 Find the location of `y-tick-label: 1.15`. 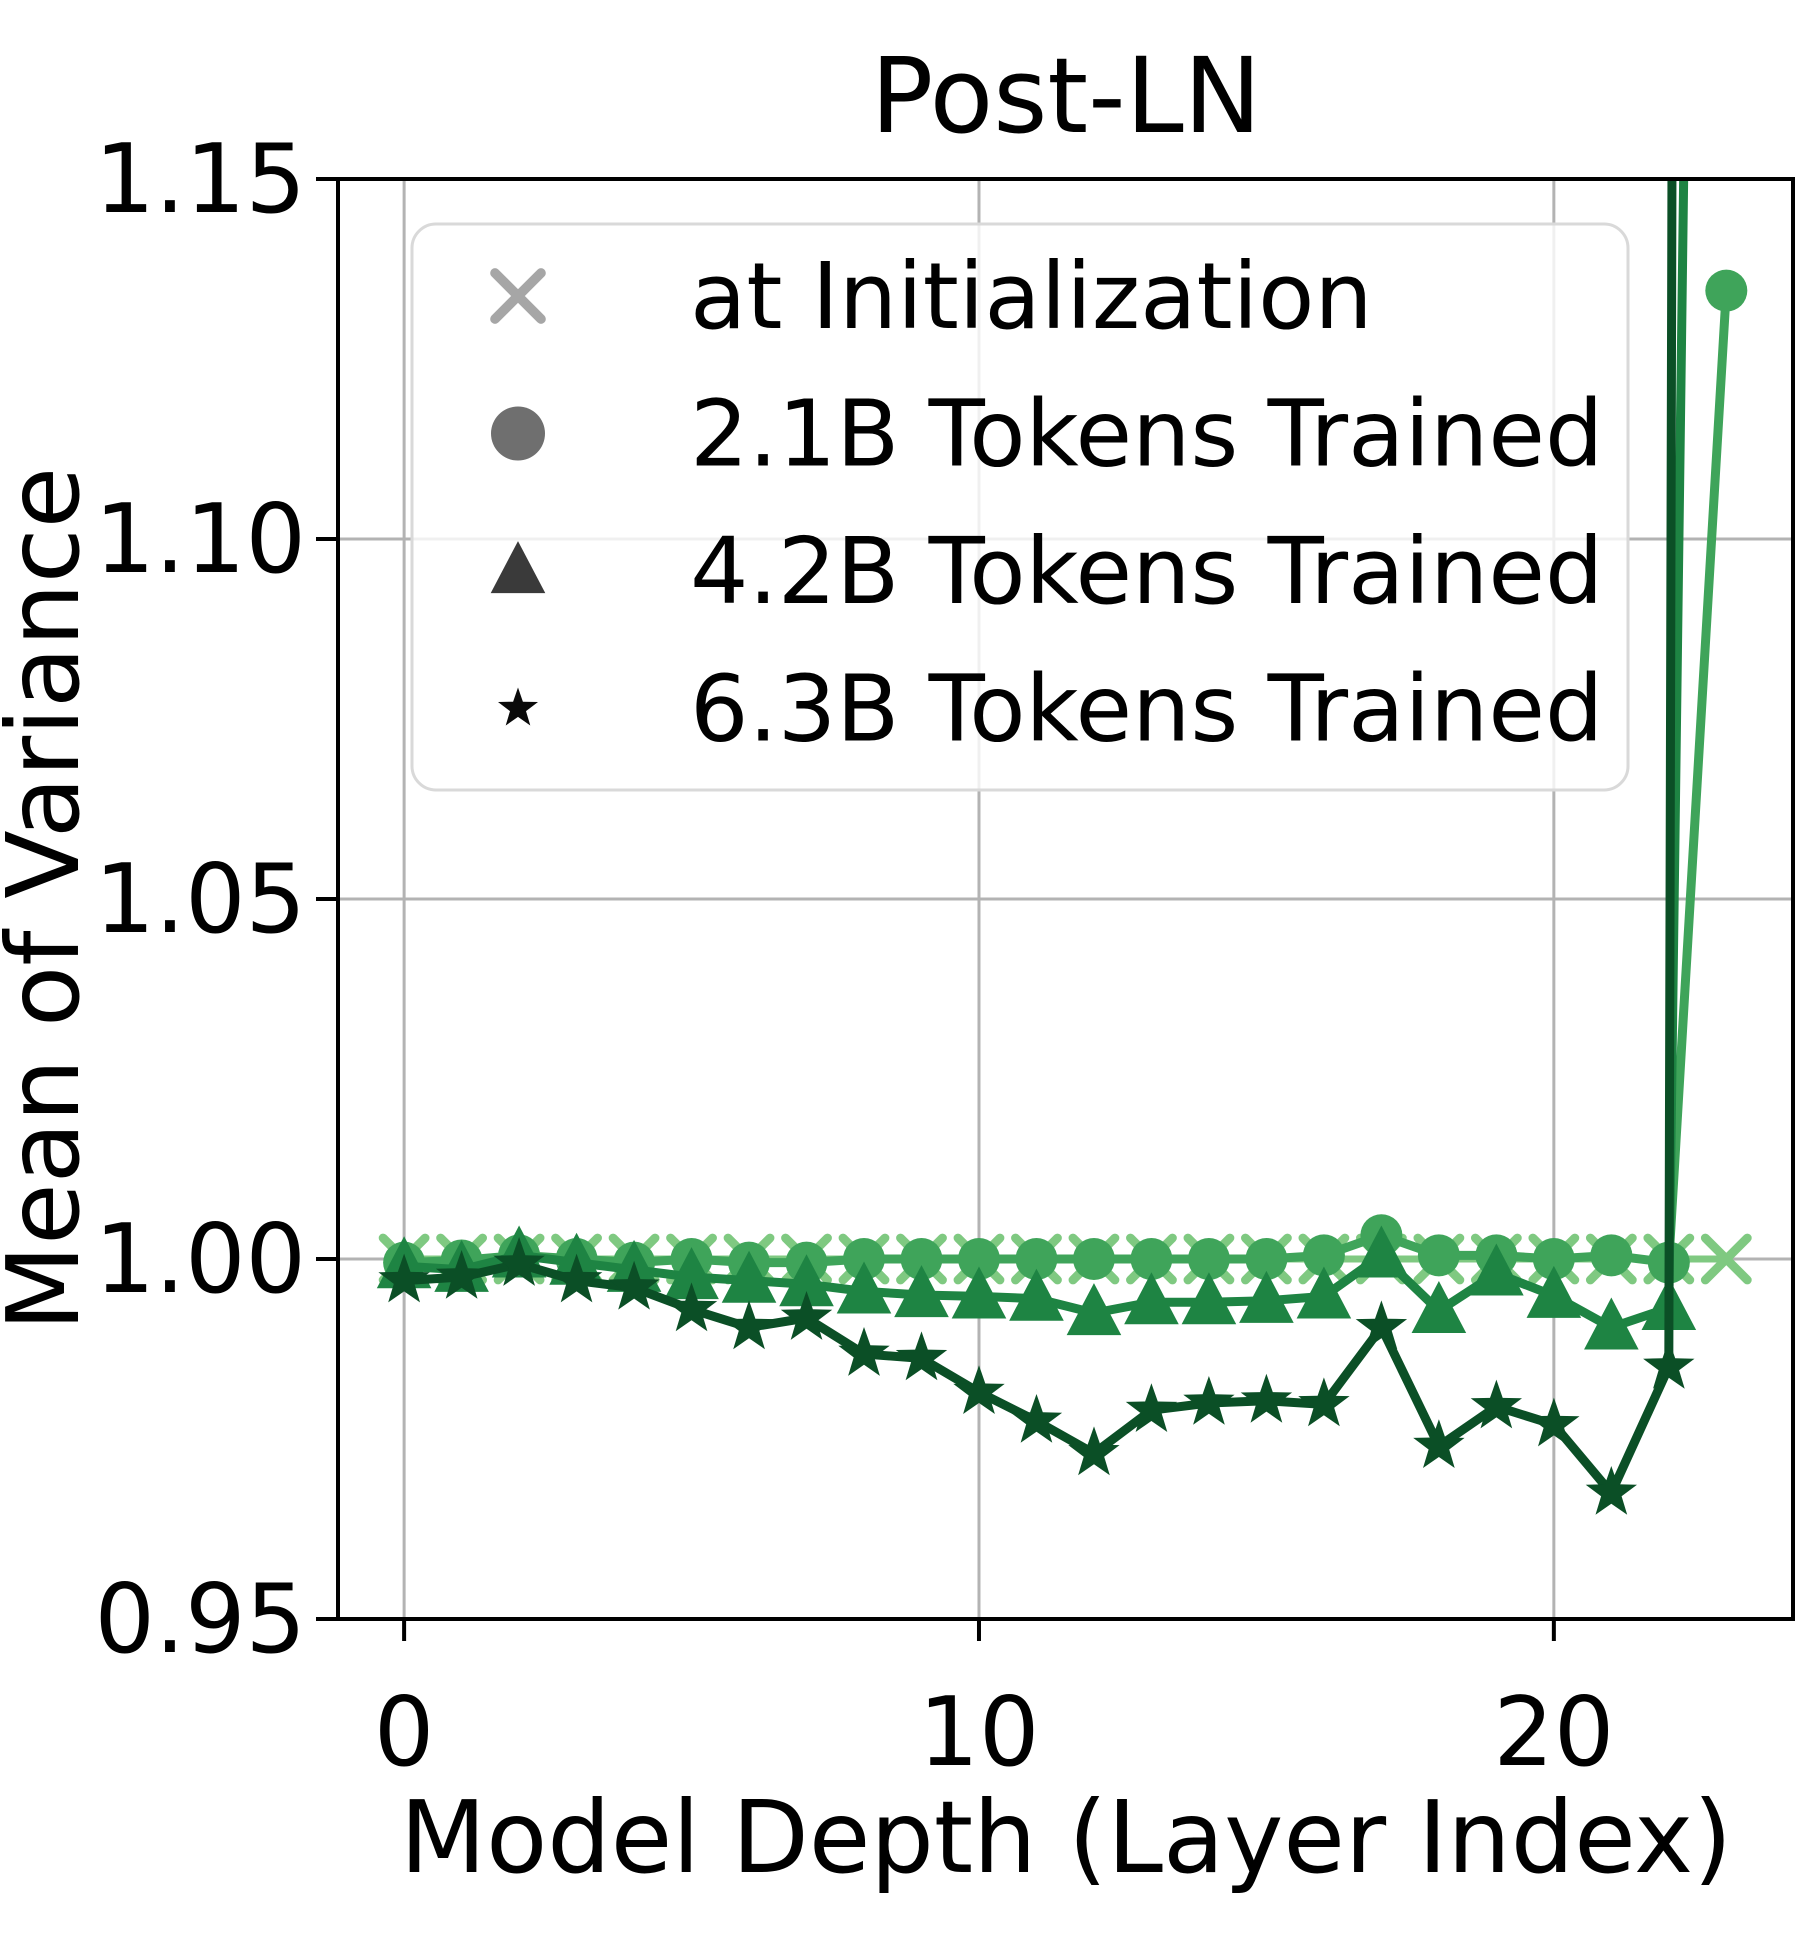

y-tick-label: 1.15 is located at coordinates (200, 180).